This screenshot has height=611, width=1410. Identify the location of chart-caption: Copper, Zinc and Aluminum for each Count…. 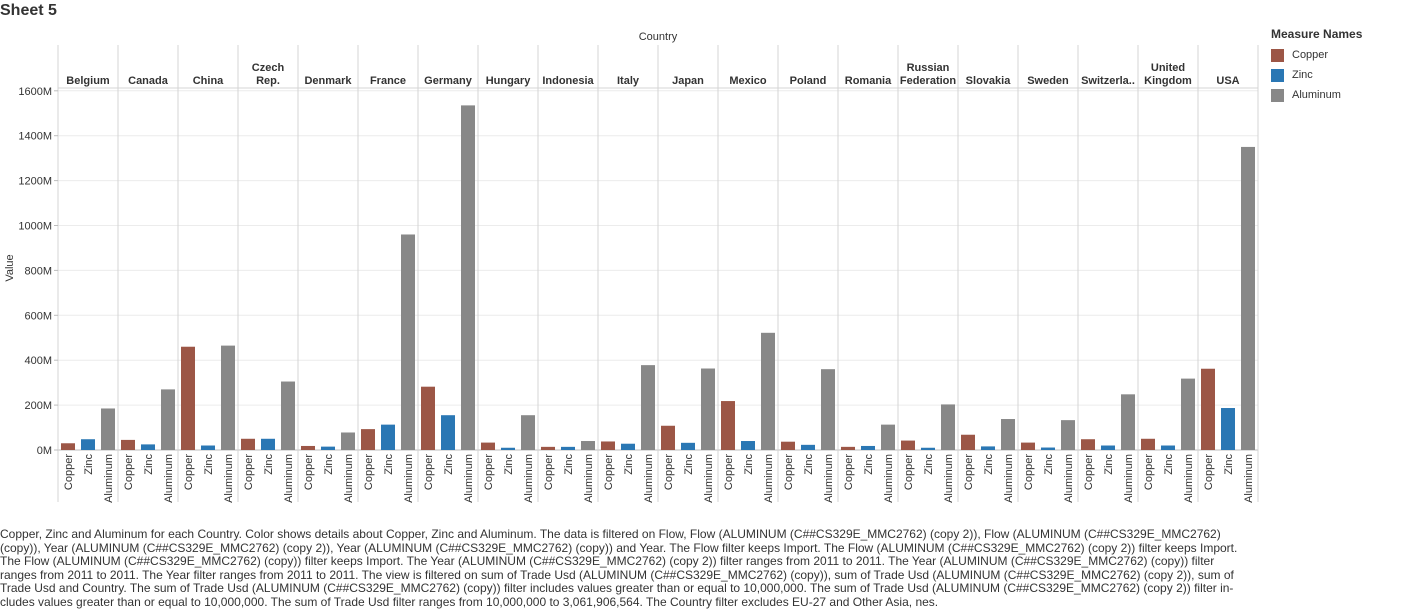
(619, 568).